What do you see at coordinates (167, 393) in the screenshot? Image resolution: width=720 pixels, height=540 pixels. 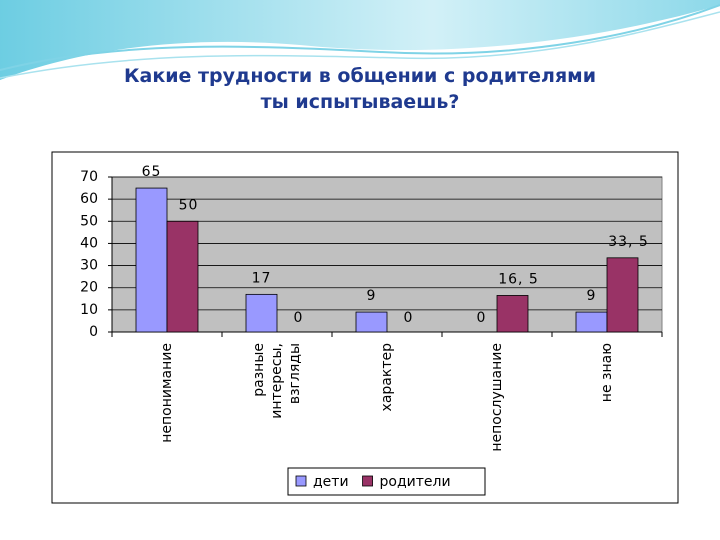 I see `x-tick-label: непонимание` at bounding box center [167, 393].